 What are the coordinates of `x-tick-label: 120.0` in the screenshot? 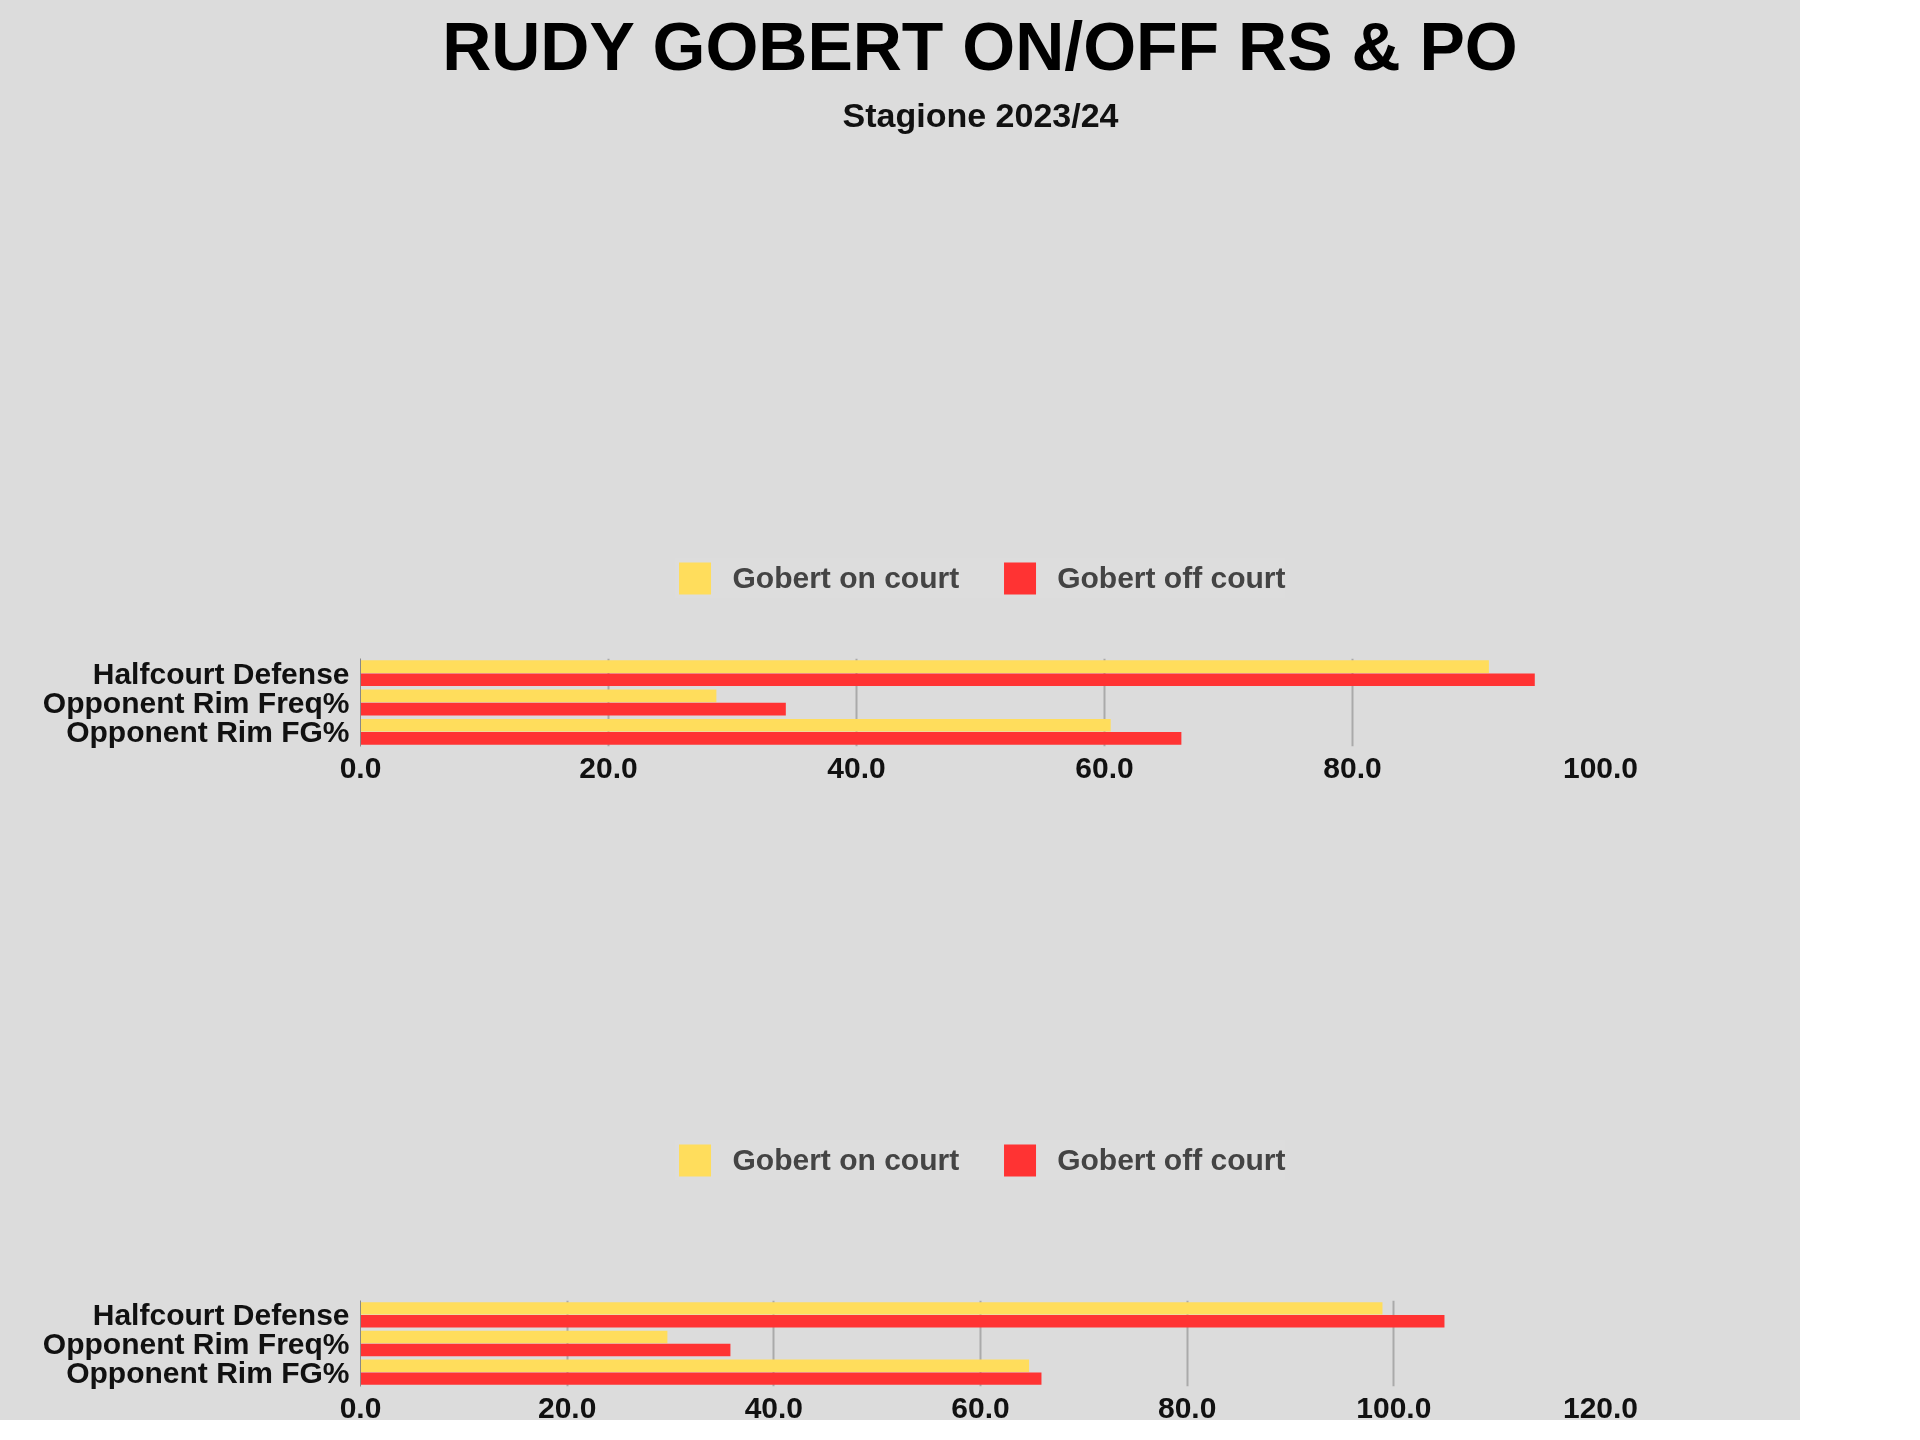 It's located at (1600, 1407).